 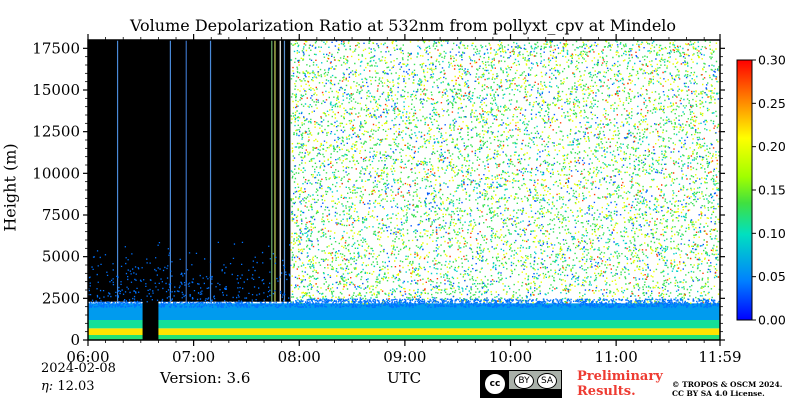 What do you see at coordinates (772, 190) in the screenshot?
I see `colorbar-tick-label: 0.15` at bounding box center [772, 190].